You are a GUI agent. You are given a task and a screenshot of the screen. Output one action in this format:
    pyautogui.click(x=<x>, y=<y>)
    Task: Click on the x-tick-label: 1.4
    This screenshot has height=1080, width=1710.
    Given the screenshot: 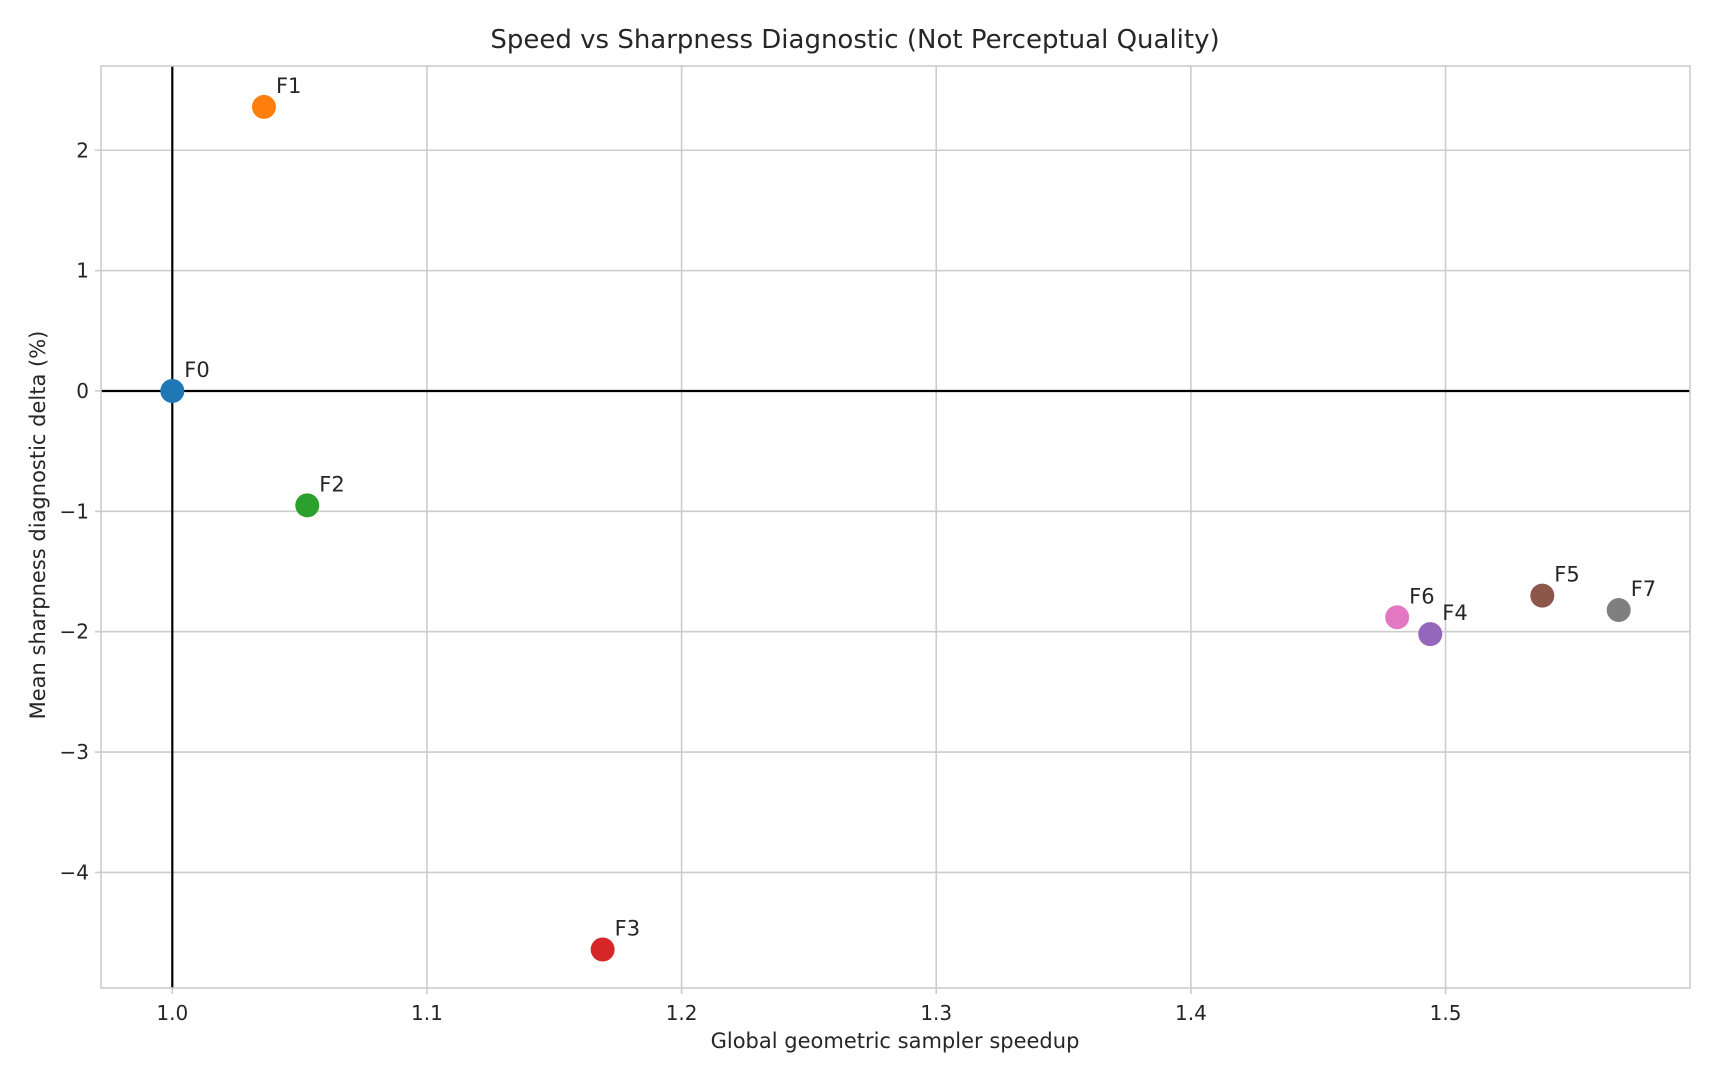 What is the action you would take?
    pyautogui.click(x=1191, y=1013)
    